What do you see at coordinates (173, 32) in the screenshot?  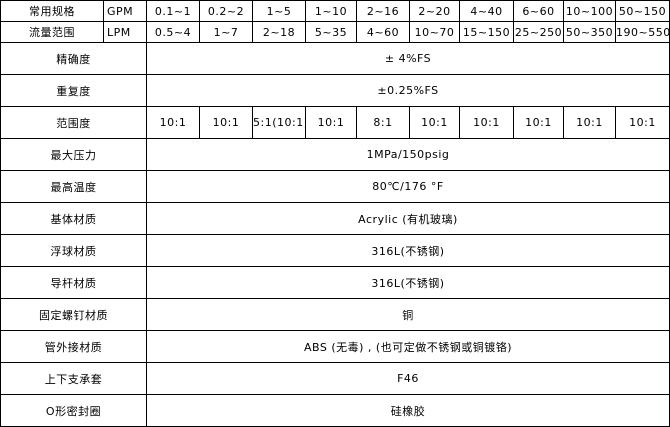 I see `lpm-cell: 0.5~4` at bounding box center [173, 32].